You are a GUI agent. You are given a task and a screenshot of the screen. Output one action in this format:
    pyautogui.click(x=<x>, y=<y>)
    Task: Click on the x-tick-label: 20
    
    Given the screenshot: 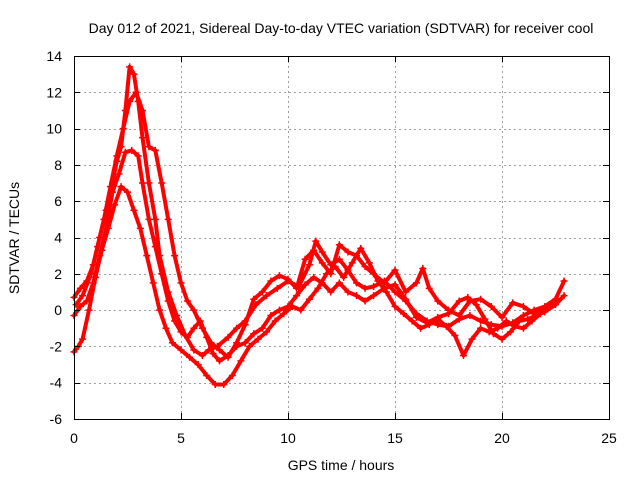 What is the action you would take?
    pyautogui.click(x=502, y=438)
    